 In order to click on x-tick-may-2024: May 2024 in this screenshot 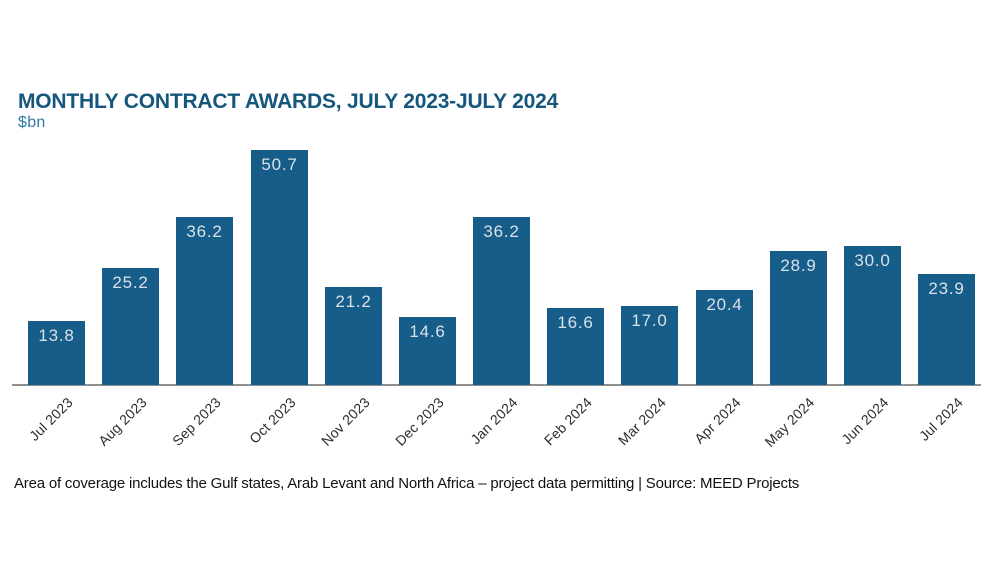, I will do `click(789, 422)`.